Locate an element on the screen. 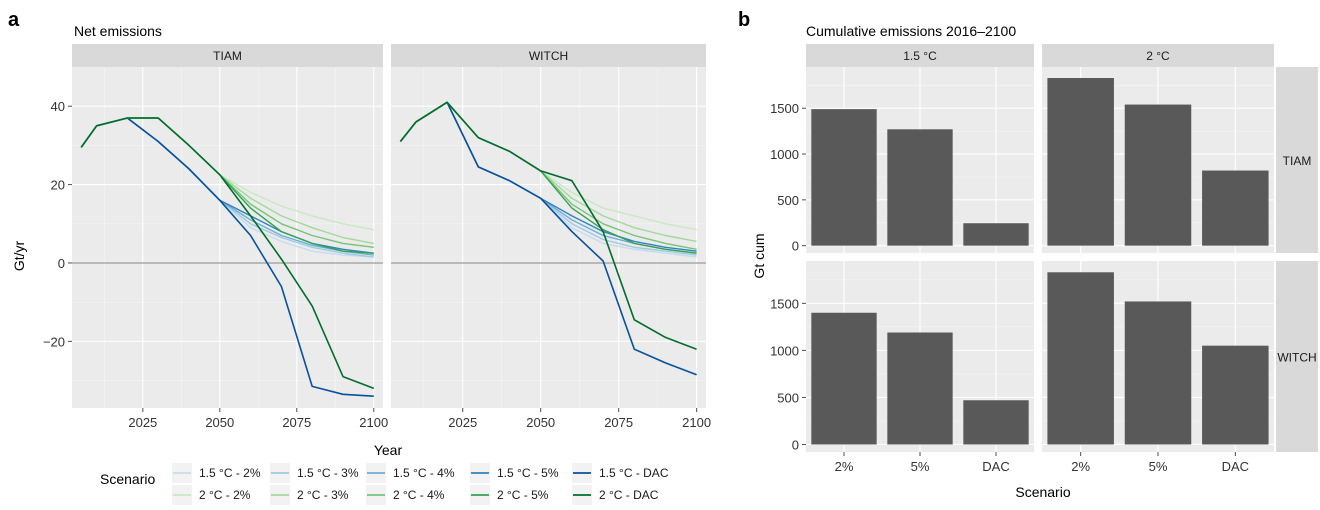  facet-series-tiam is located at coordinates (227, 257).